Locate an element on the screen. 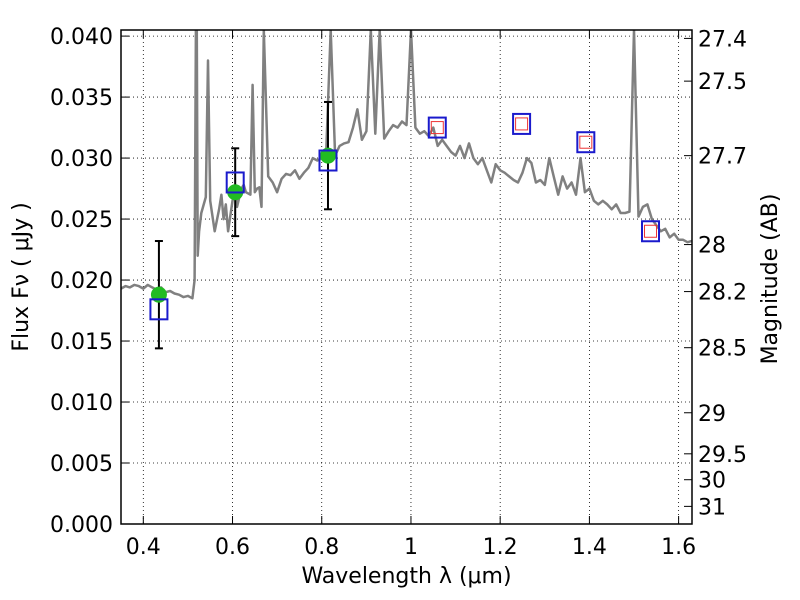  mag-tick-label: 31 is located at coordinates (712, 507).